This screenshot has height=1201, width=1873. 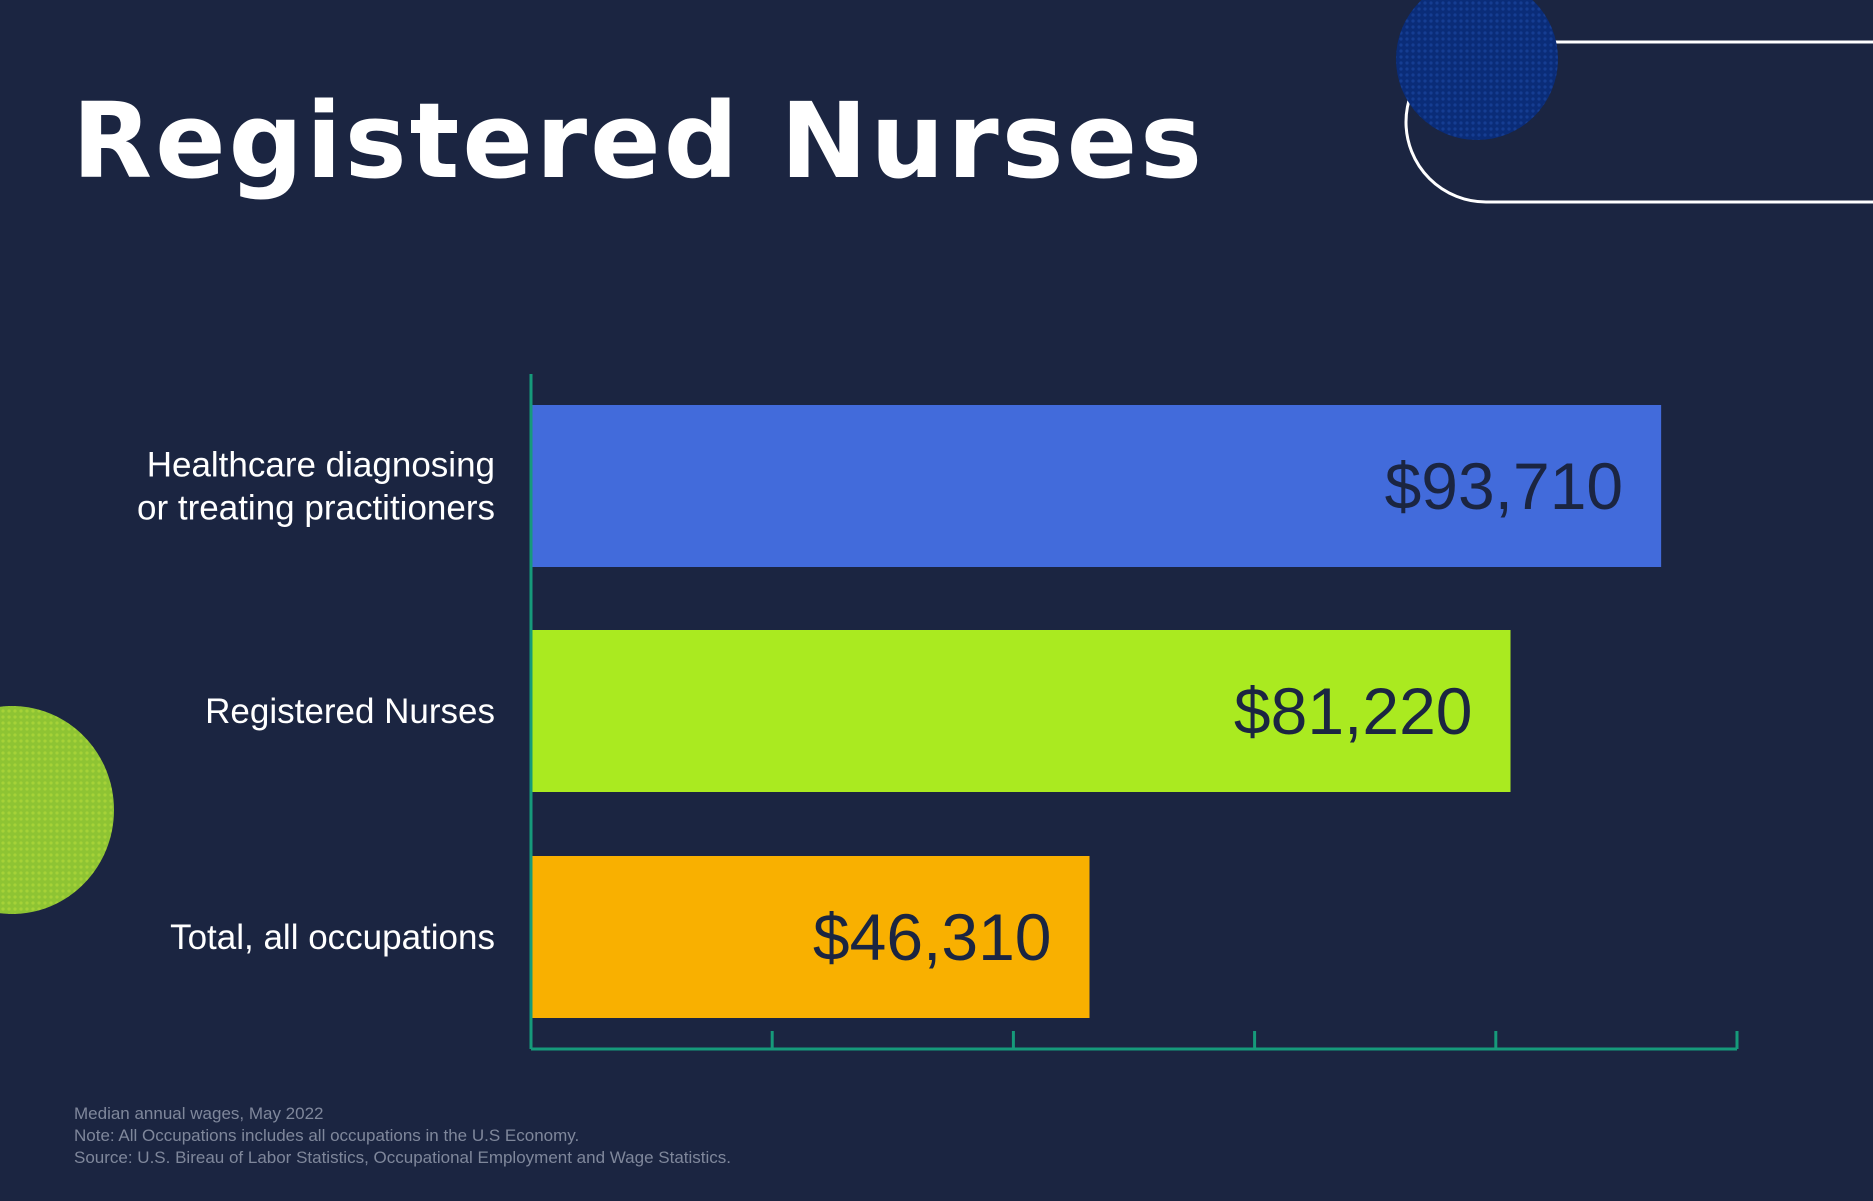 I want to click on value-label-1: $93,710, so click(x=1504, y=486).